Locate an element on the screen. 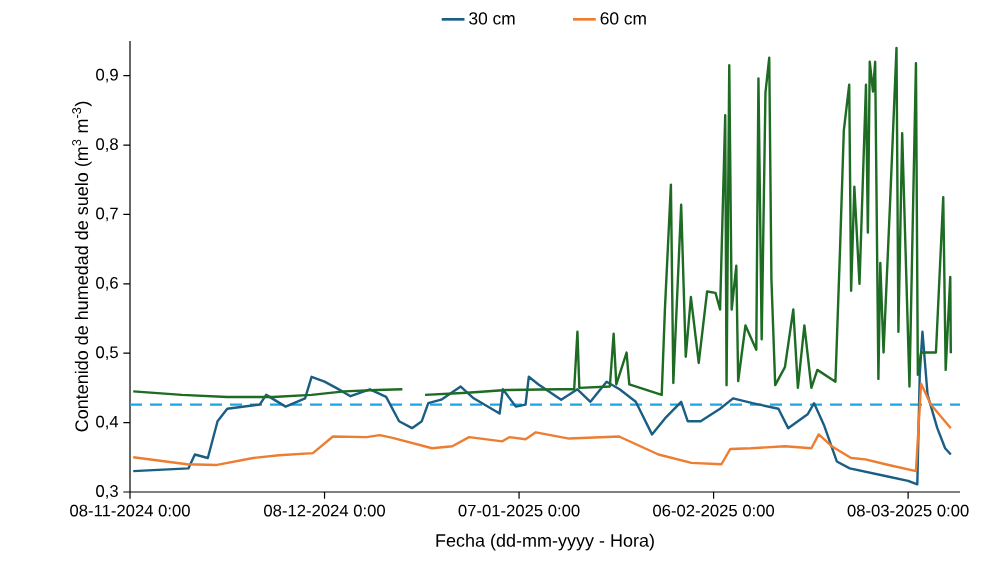  y-tick-label: 0,4 is located at coordinates (107, 422).